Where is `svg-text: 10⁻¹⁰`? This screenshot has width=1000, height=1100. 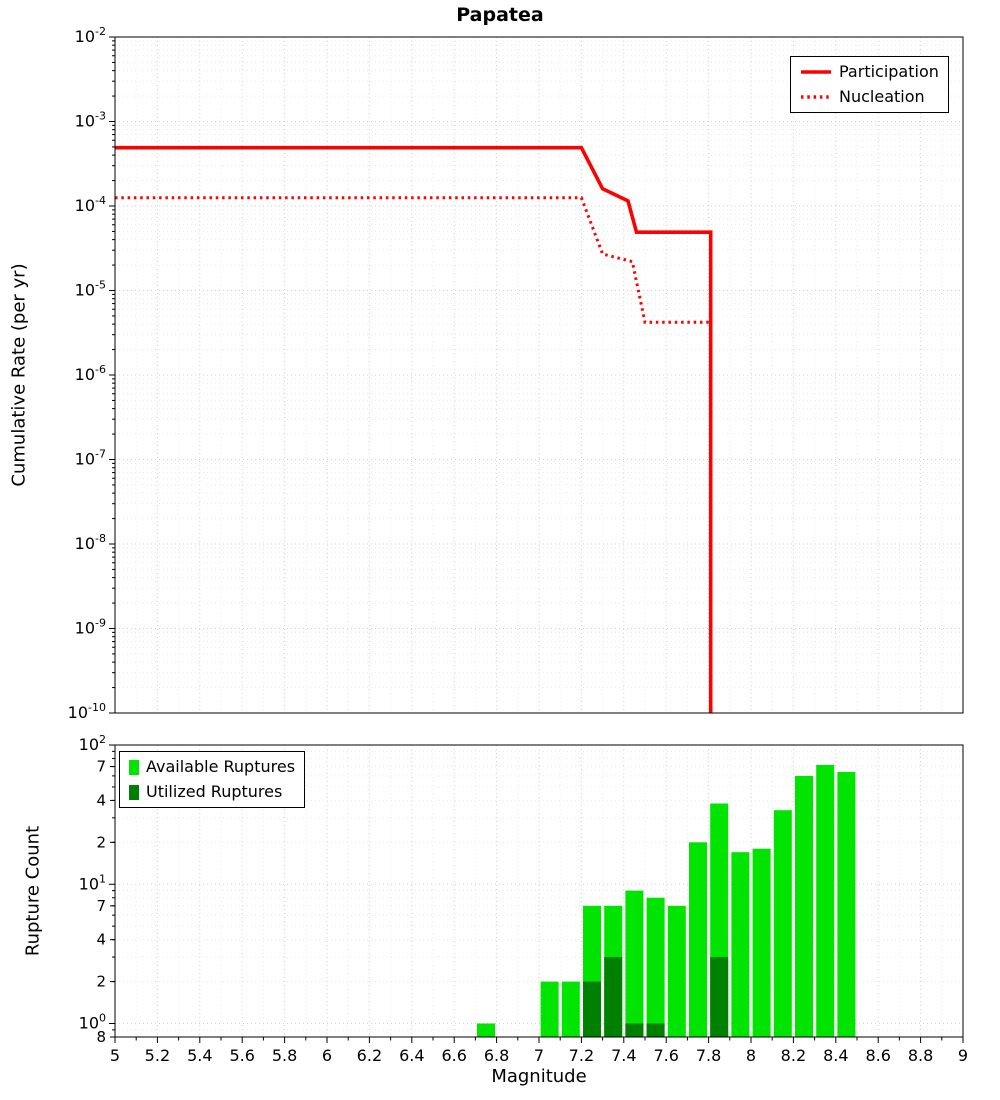
svg-text: 10⁻¹⁰ is located at coordinates (87, 711).